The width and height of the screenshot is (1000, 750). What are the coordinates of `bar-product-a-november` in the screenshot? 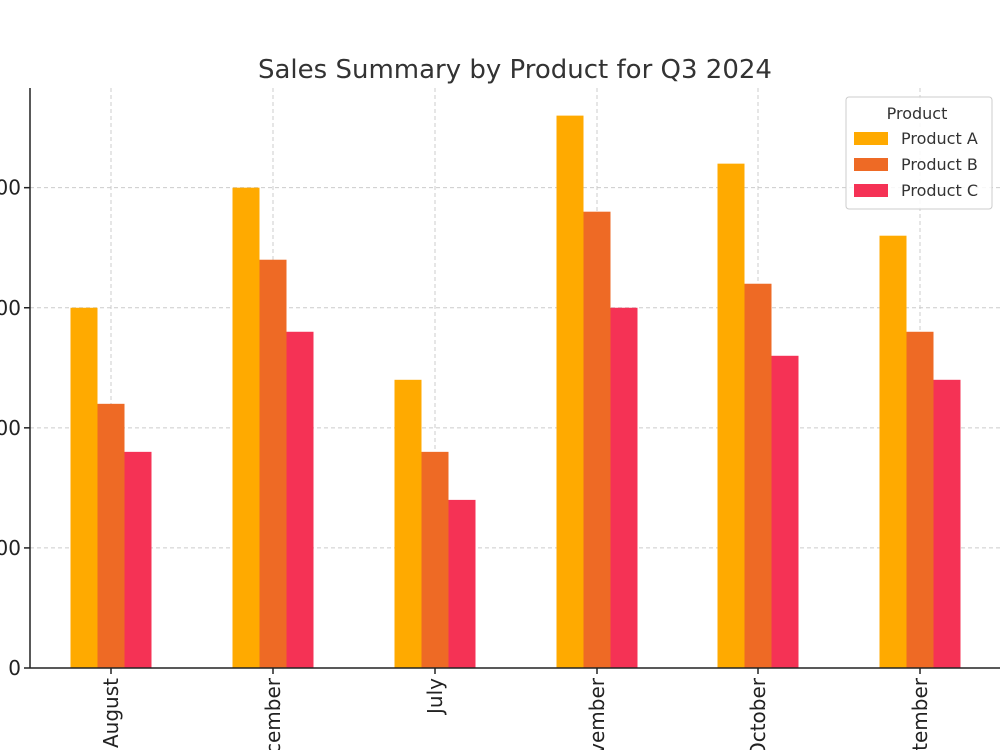 It's located at (570, 392).